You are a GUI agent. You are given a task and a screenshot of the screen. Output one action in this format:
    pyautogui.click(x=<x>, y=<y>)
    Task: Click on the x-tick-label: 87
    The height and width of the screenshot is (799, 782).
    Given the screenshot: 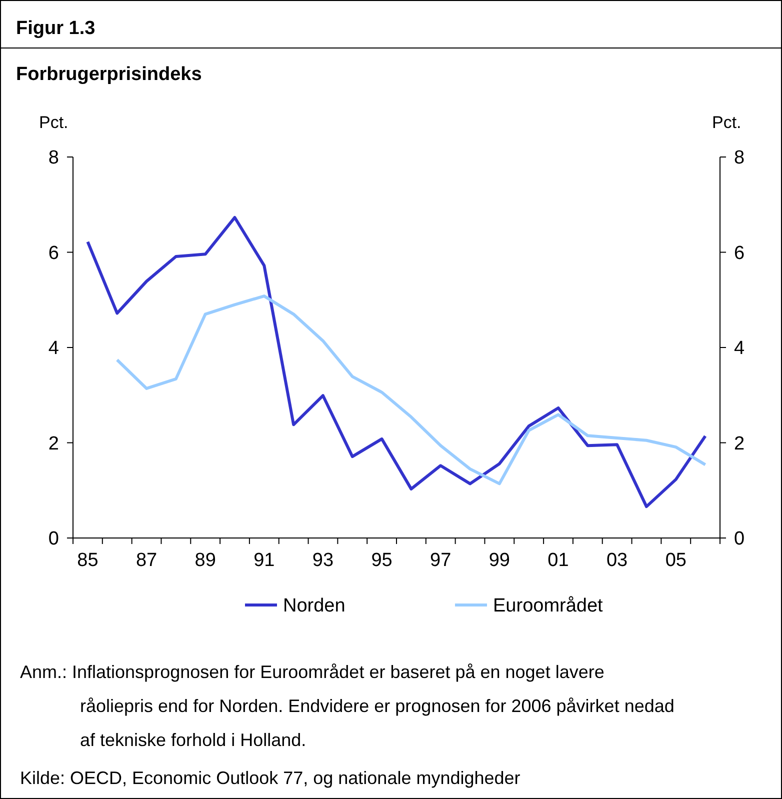 What is the action you would take?
    pyautogui.click(x=147, y=560)
    